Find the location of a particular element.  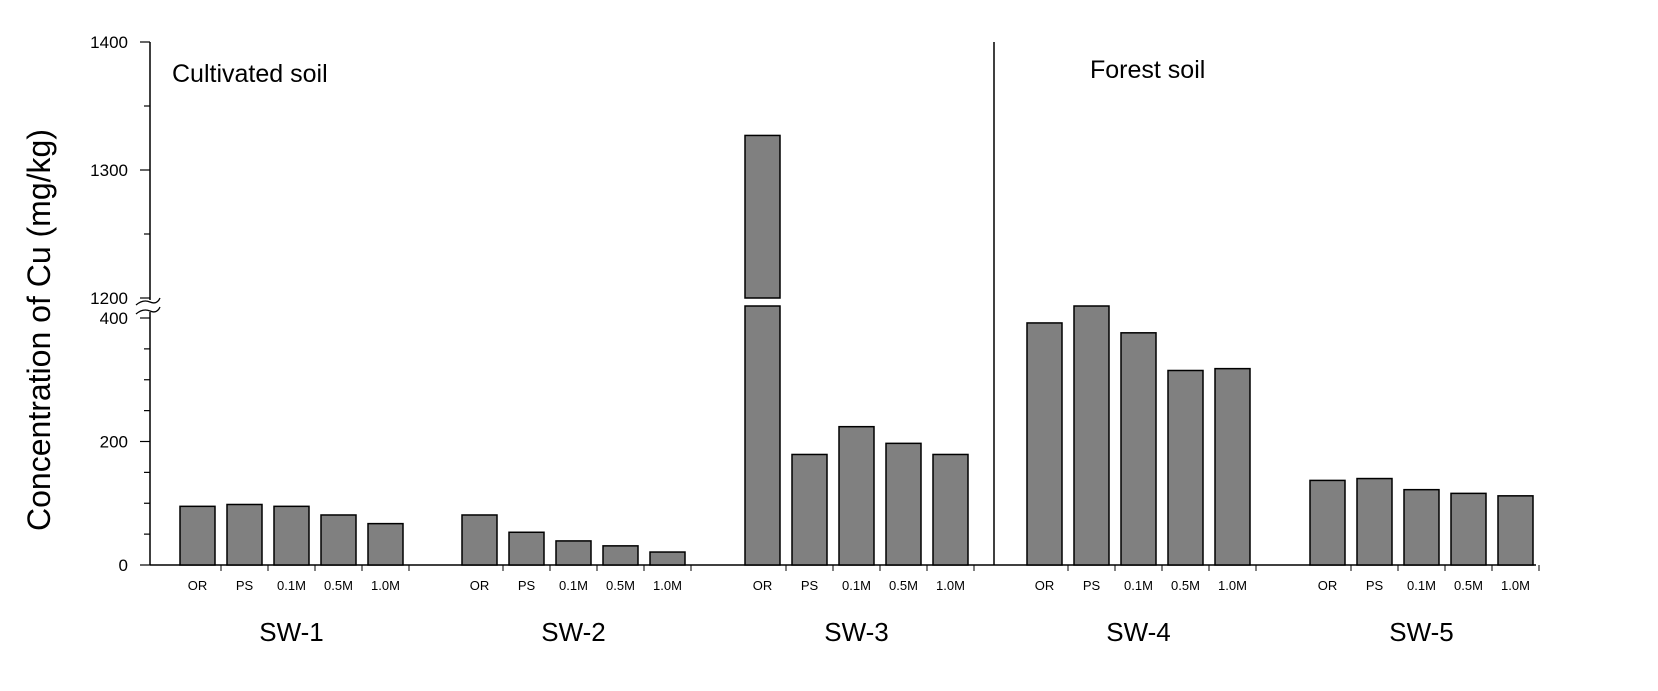

group-label: SW-5 is located at coordinates (1421, 632).